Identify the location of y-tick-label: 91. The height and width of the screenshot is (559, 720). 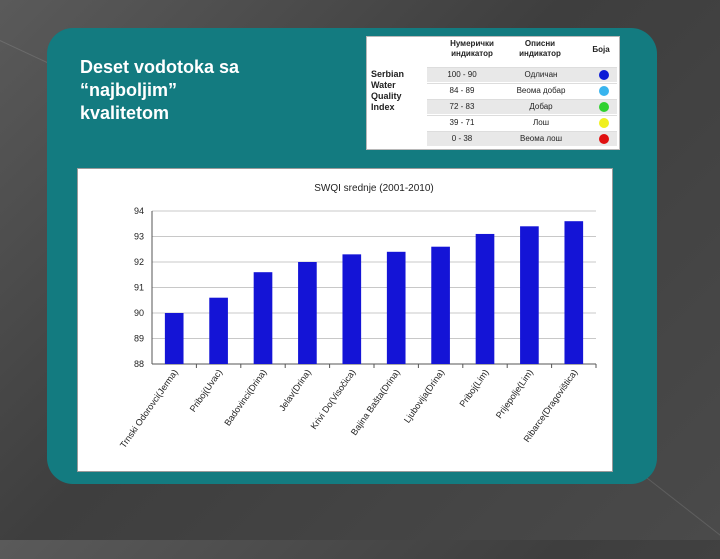
(139, 288).